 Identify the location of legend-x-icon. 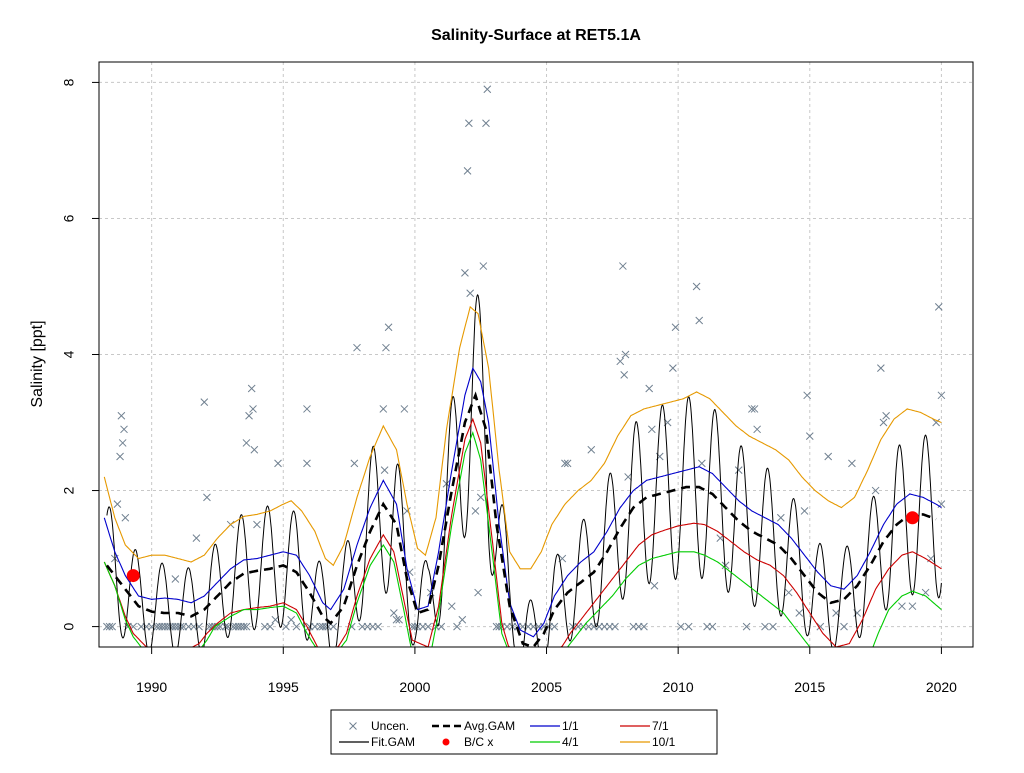
(353, 726).